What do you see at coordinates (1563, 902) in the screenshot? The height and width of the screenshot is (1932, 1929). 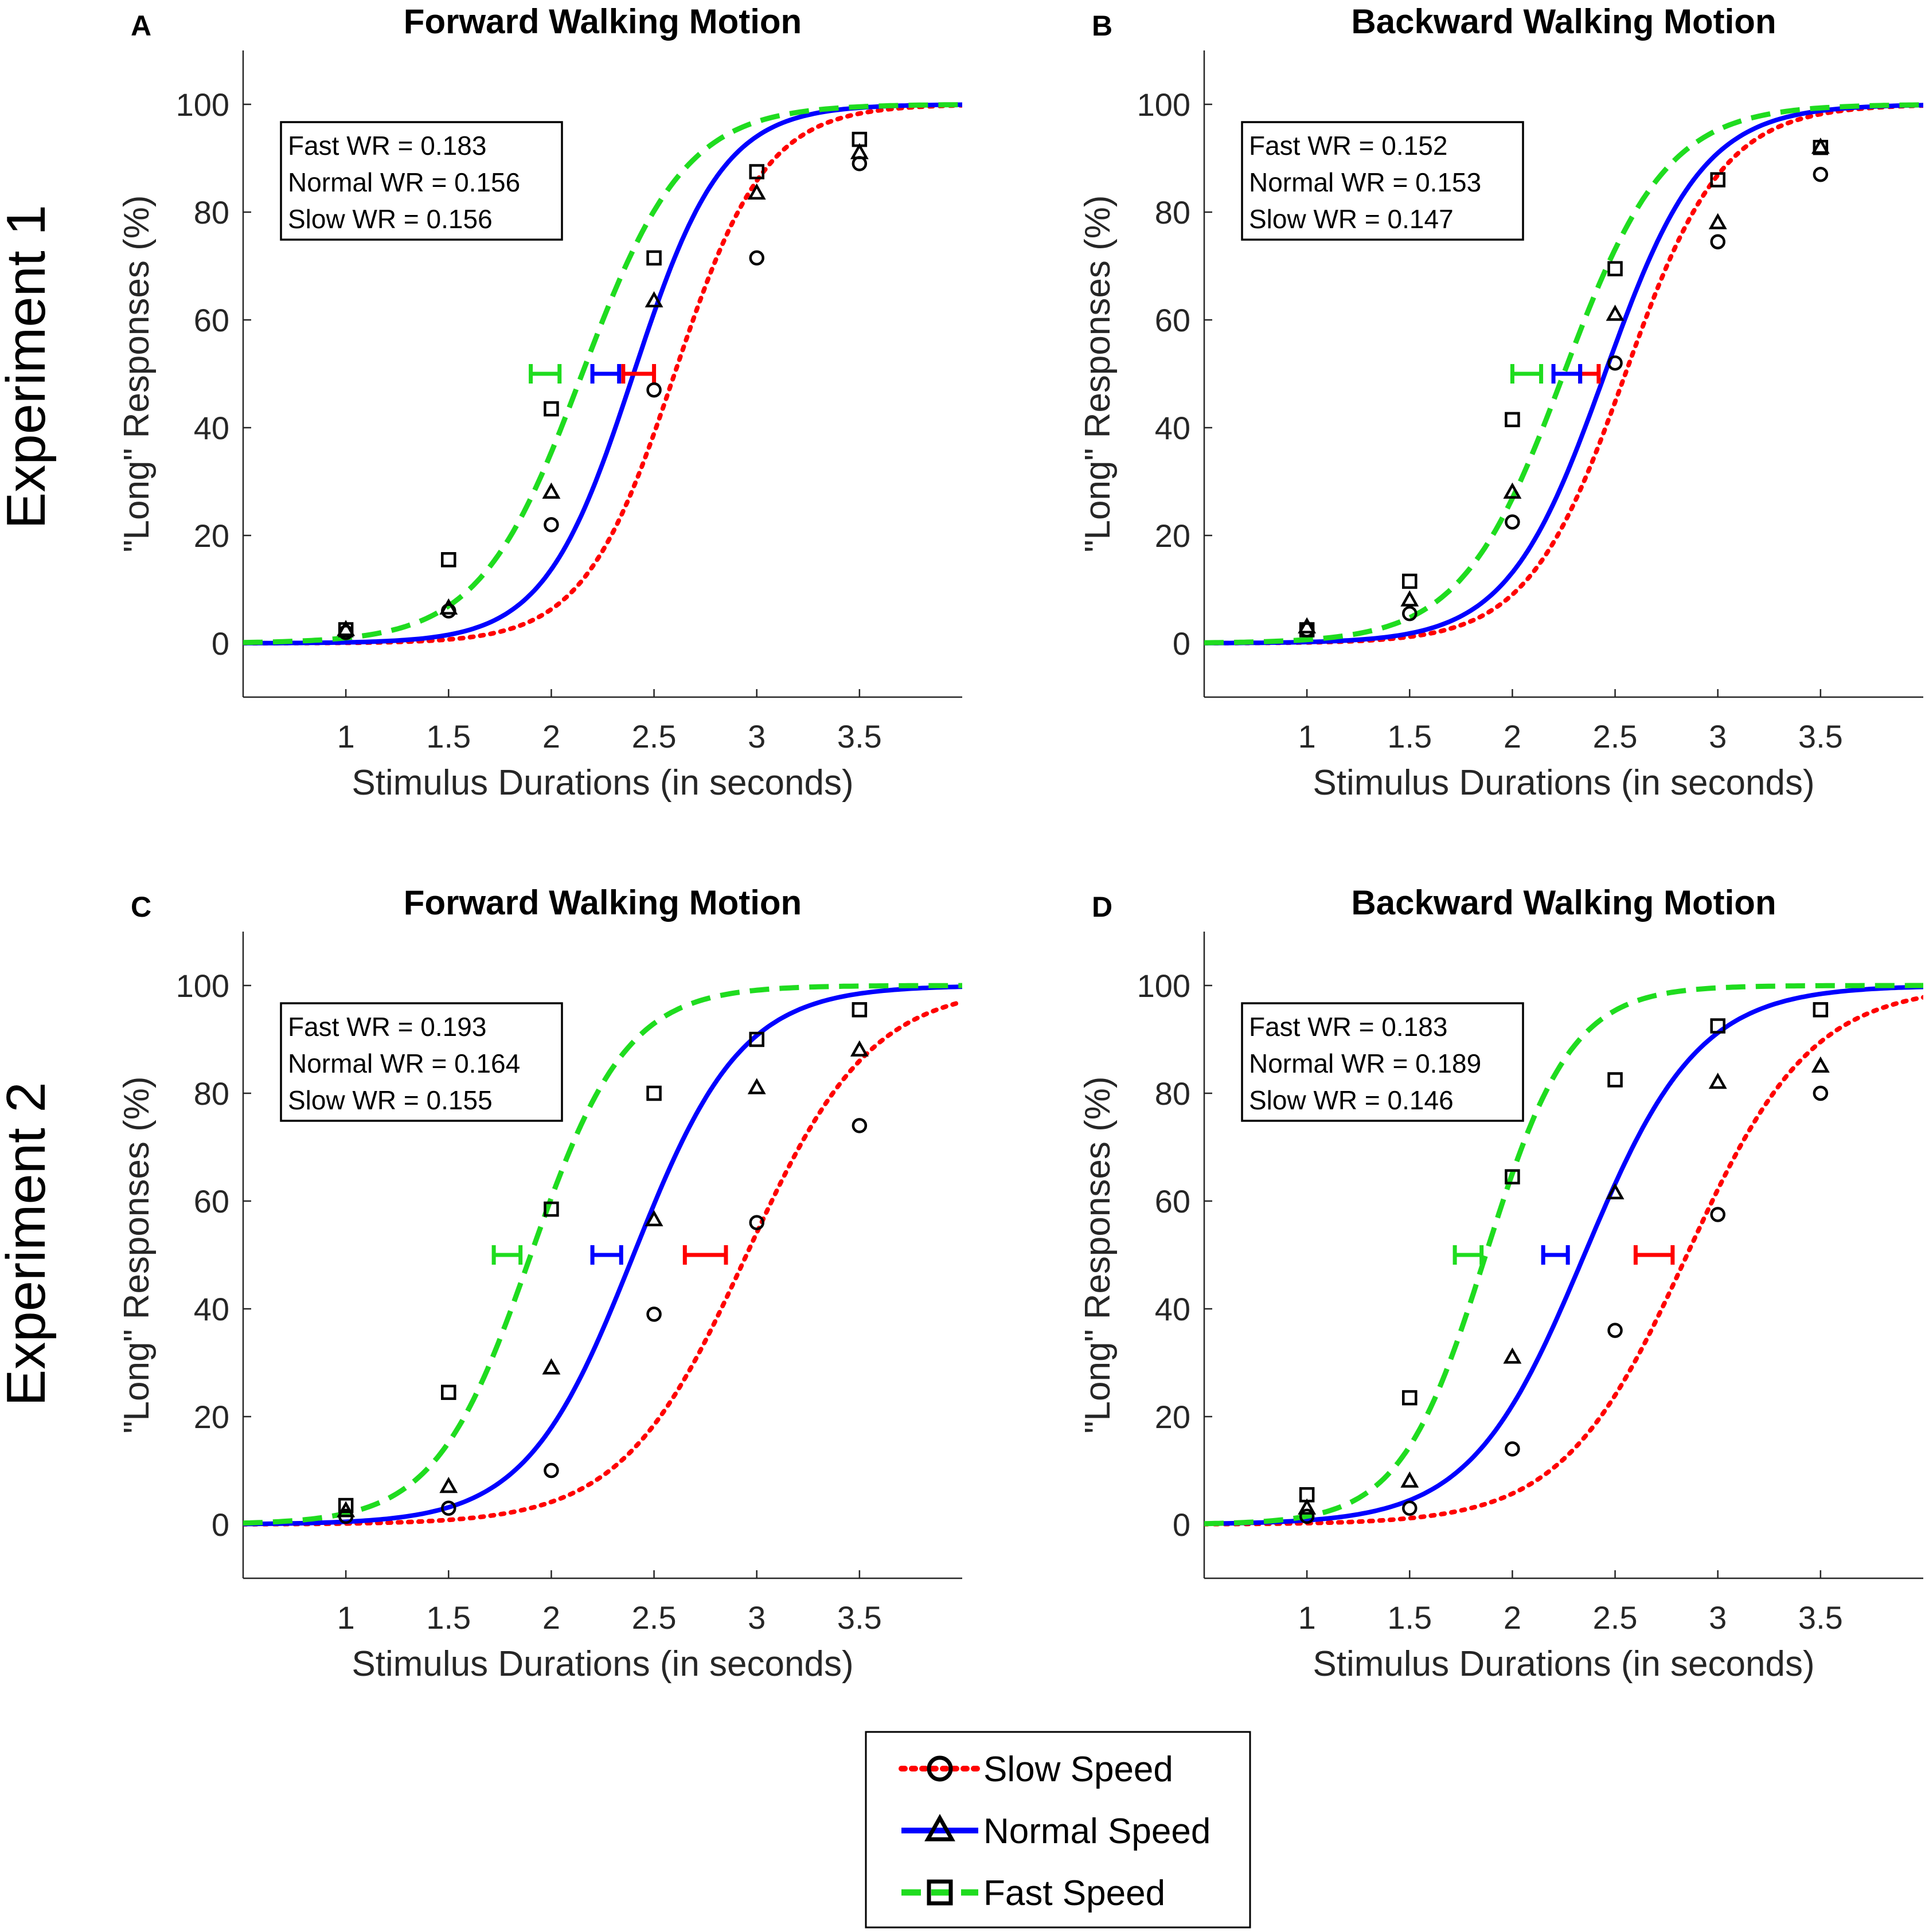 I see `panel-title: Backward Walking Motion` at bounding box center [1563, 902].